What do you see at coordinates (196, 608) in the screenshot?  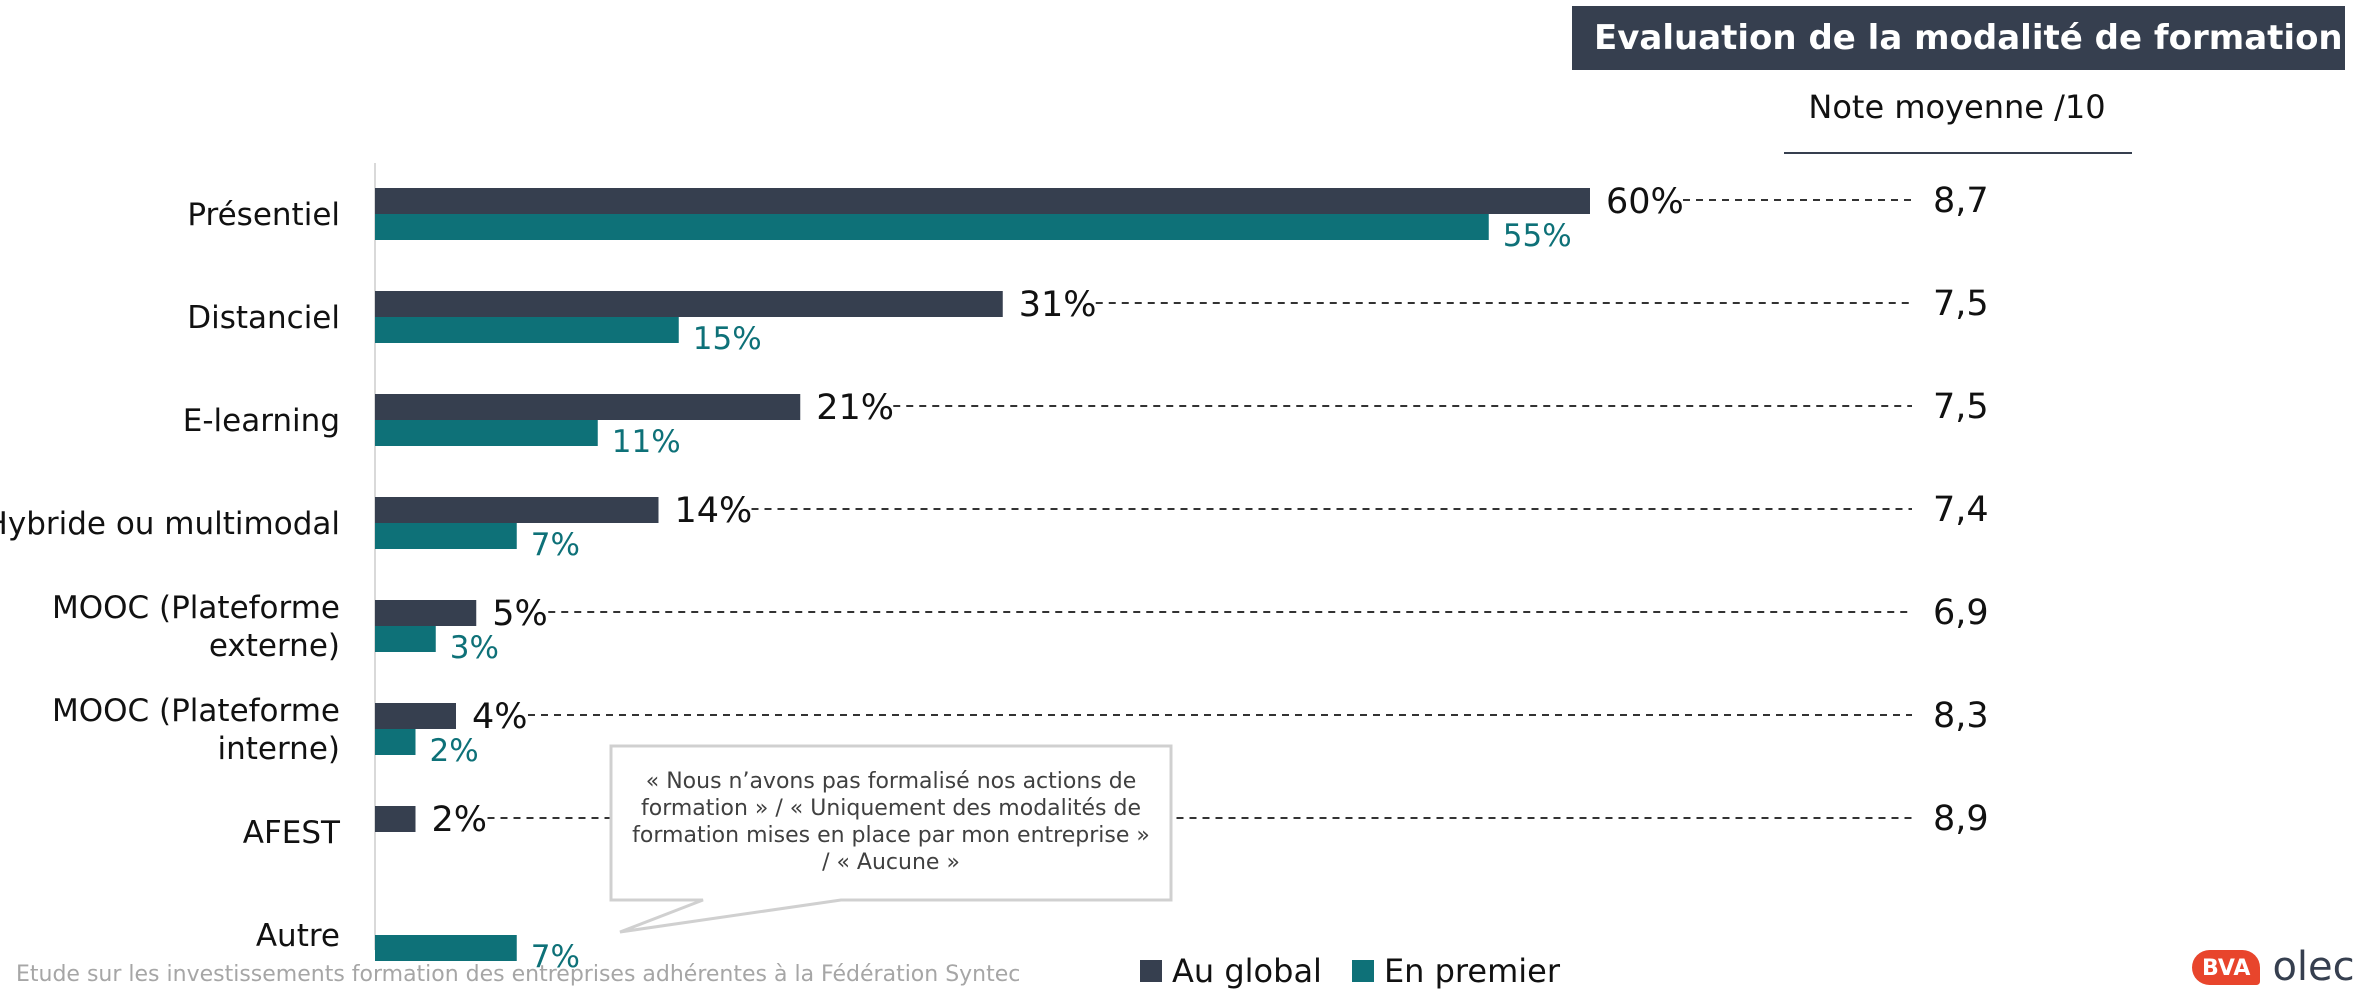 I see `category-label-mooc-plateforme-externe-line-1: MOOC (Plateforme` at bounding box center [196, 608].